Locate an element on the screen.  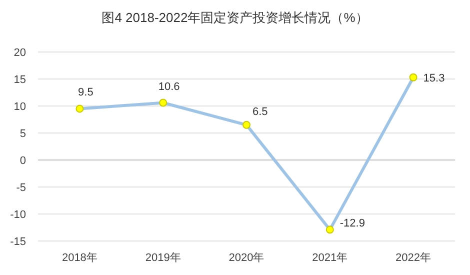
y-tick-label: 15 is located at coordinates (20, 80).